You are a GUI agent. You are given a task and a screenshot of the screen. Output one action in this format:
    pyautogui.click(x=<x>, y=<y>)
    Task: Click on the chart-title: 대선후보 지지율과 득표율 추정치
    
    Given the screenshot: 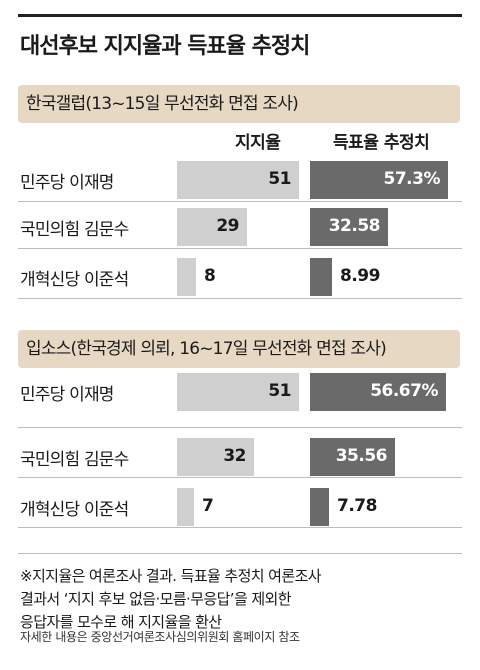 What is the action you would take?
    pyautogui.click(x=165, y=46)
    